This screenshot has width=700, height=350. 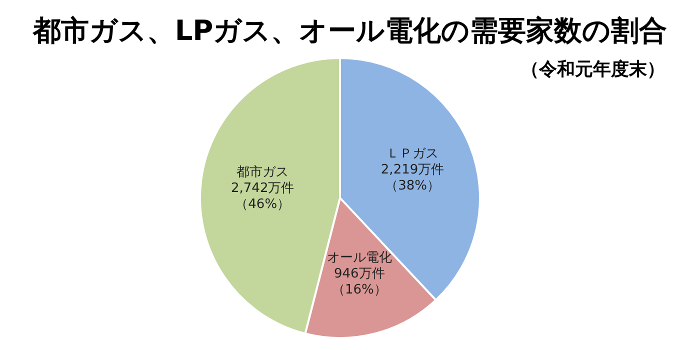 I want to click on slice-label: オール電化, so click(x=359, y=258).